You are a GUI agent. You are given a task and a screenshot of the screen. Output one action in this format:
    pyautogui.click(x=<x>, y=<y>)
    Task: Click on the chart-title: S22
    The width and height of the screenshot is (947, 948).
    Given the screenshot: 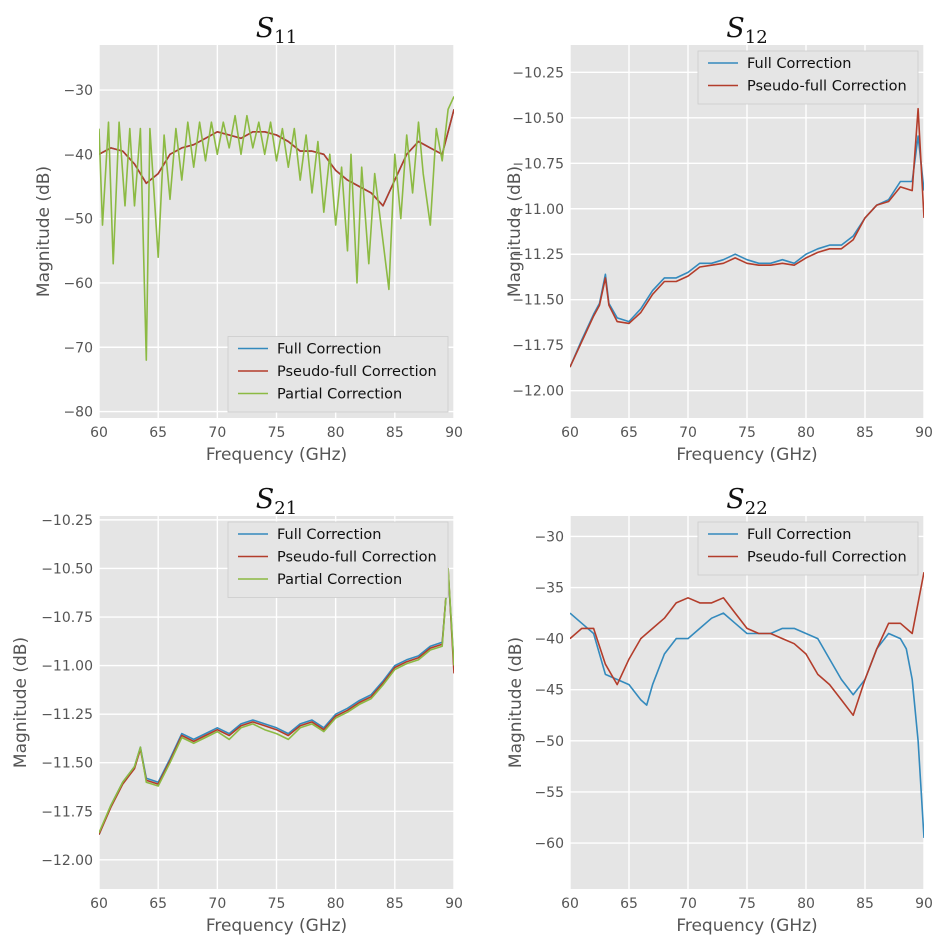 What is the action you would take?
    pyautogui.click(x=746, y=501)
    